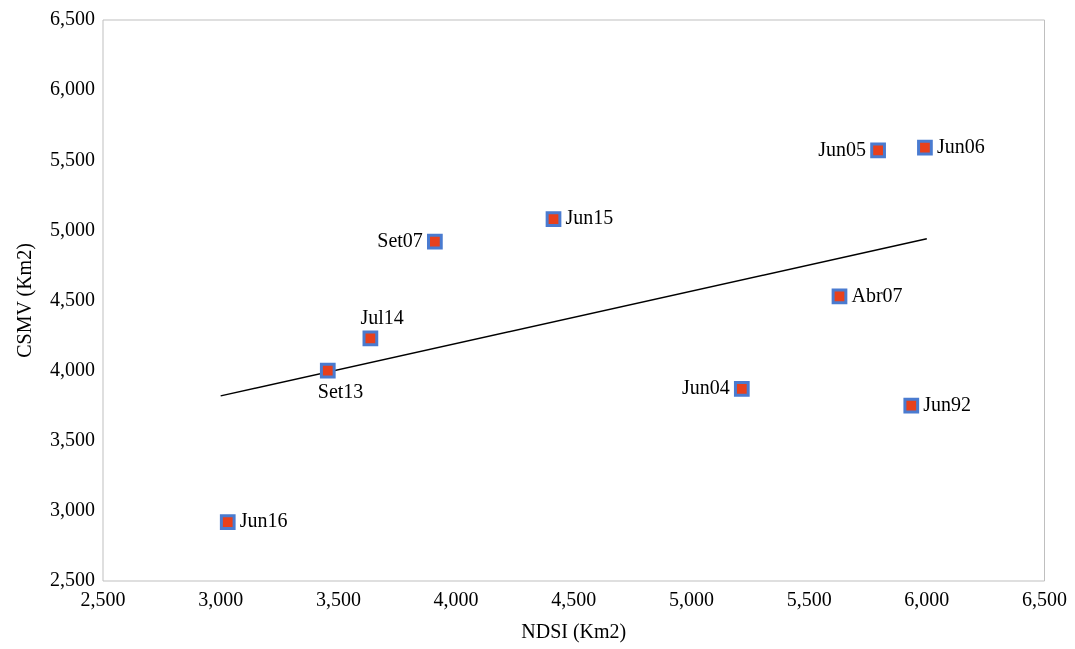  What do you see at coordinates (72, 579) in the screenshot?
I see `y-tick-label: 2,500` at bounding box center [72, 579].